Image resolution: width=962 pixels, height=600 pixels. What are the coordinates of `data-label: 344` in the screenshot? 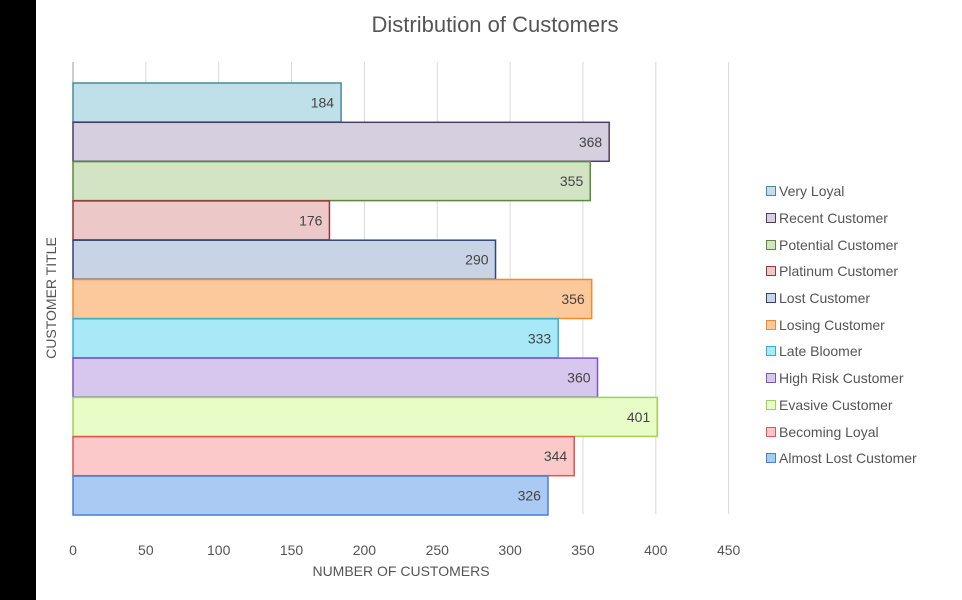 It's located at (556, 456).